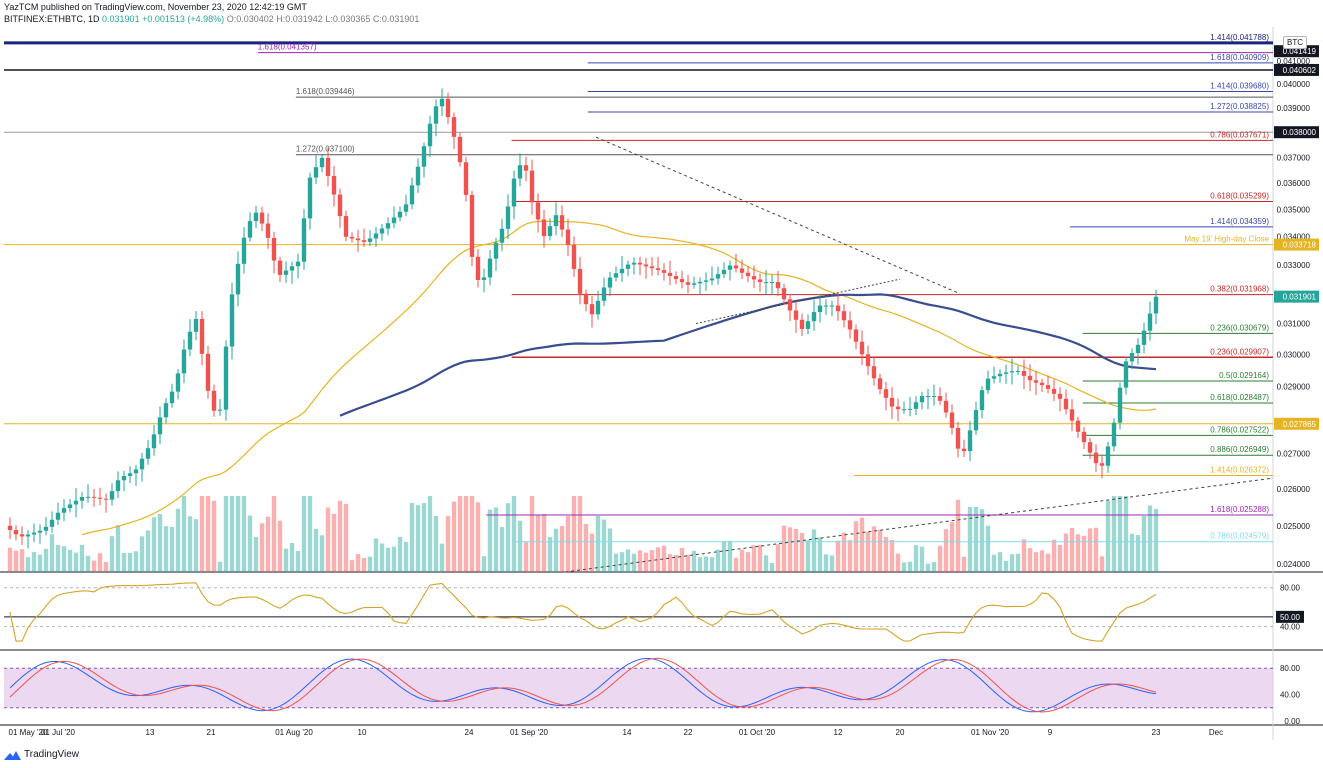 The image size is (1323, 768). Describe the element at coordinates (41, 754) in the screenshot. I see `tradingview-footer: TradingView` at that location.